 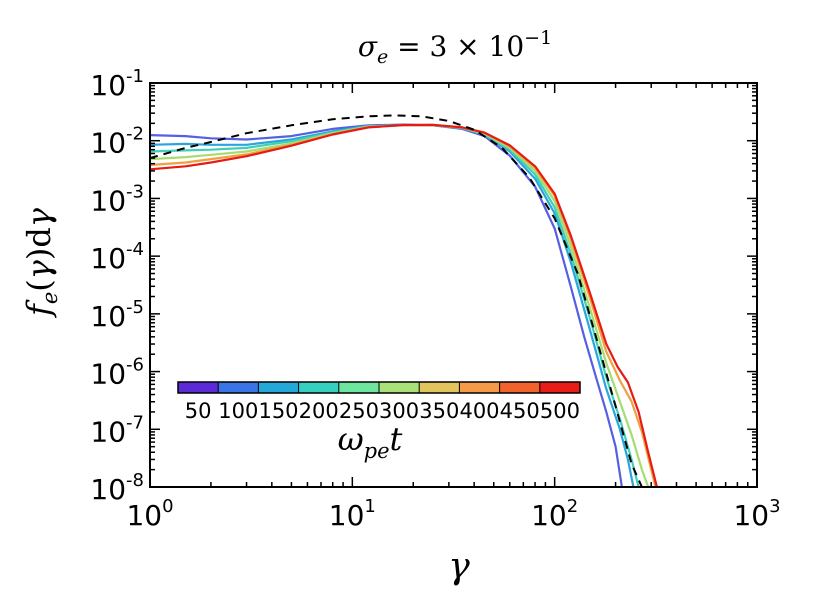 I want to click on colorbar-label: ωpet, so click(x=370, y=441).